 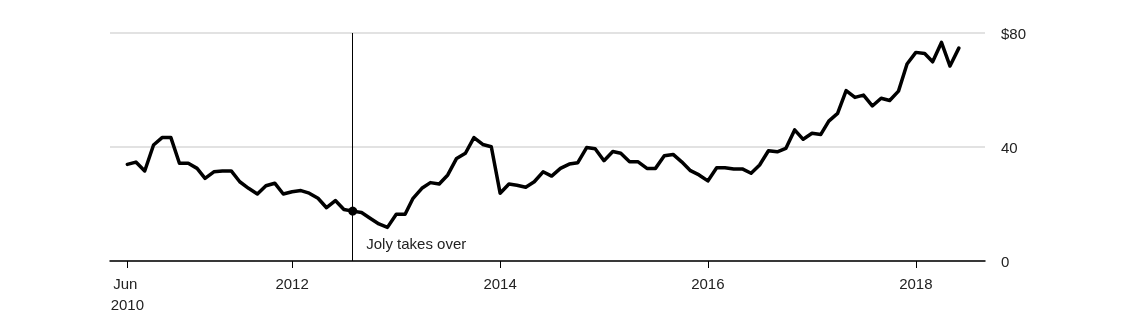 I want to click on y-tick-label: 40, so click(x=1009, y=147).